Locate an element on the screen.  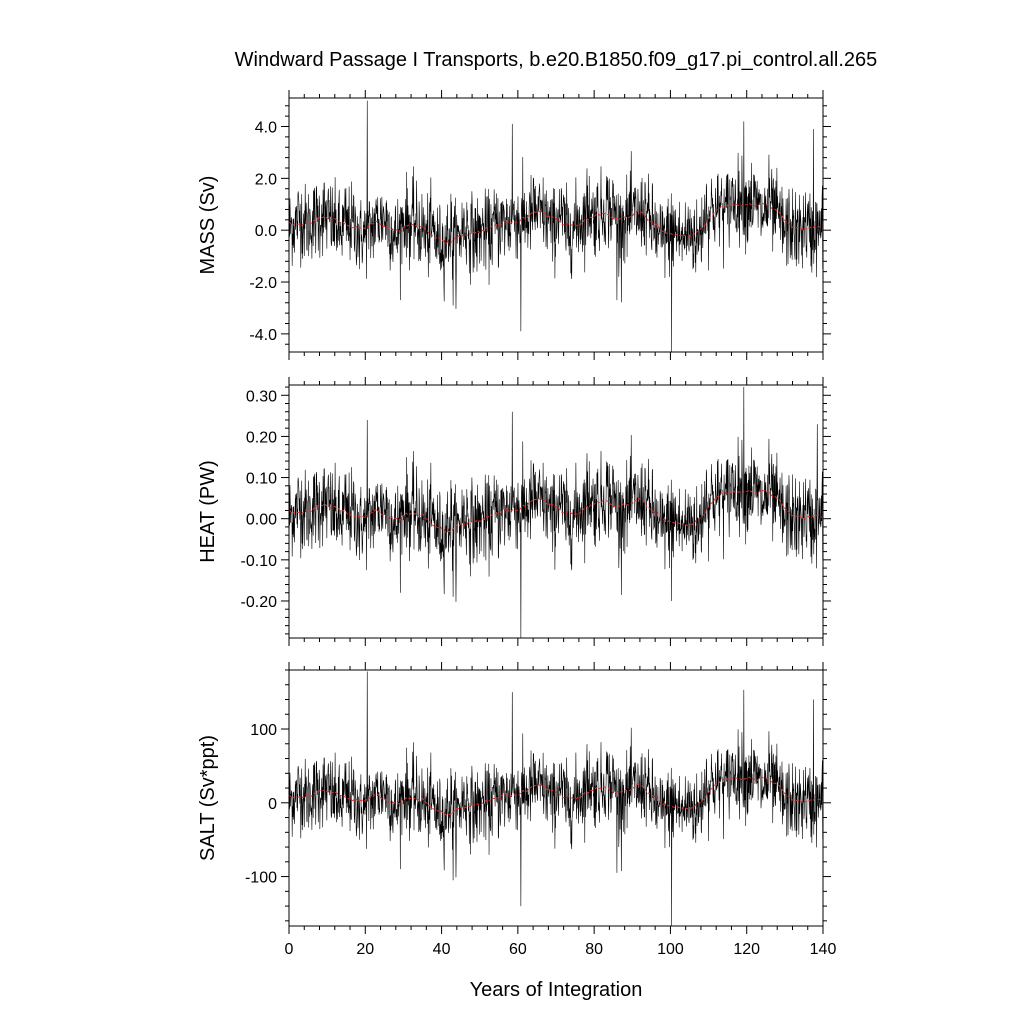
y-tick-label: 0.30 is located at coordinates (261, 396).